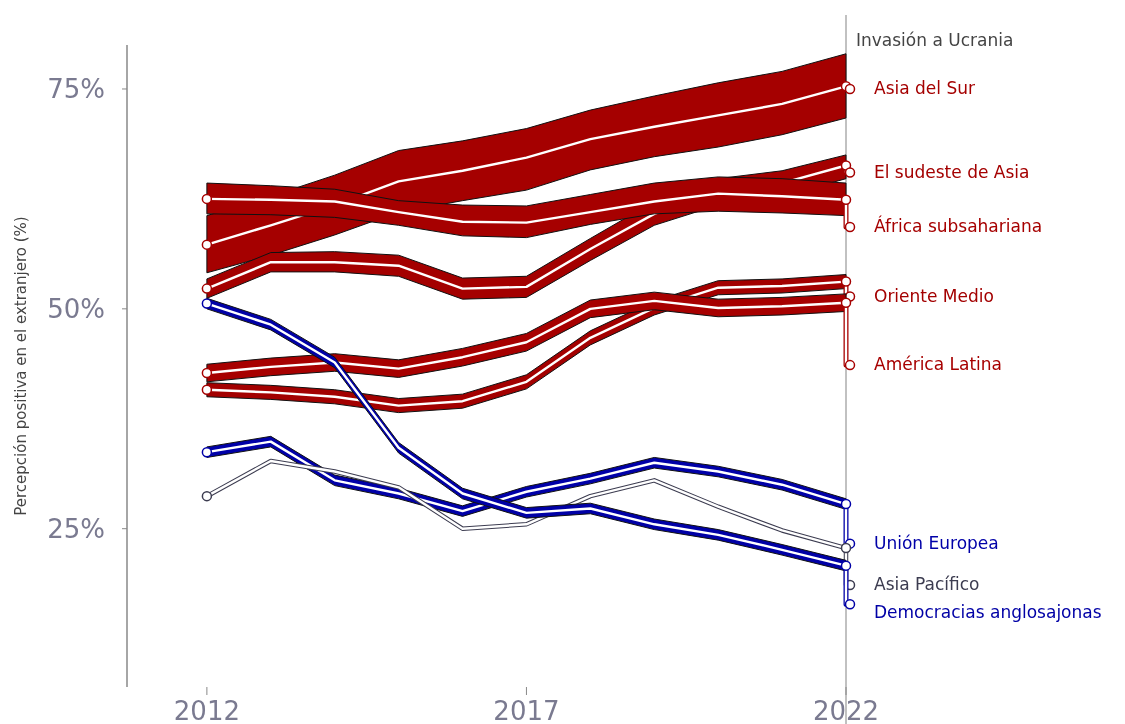  Describe the element at coordinates (935, 40) in the screenshot. I see `ref-line-label: Invasión a Ucrania` at that location.